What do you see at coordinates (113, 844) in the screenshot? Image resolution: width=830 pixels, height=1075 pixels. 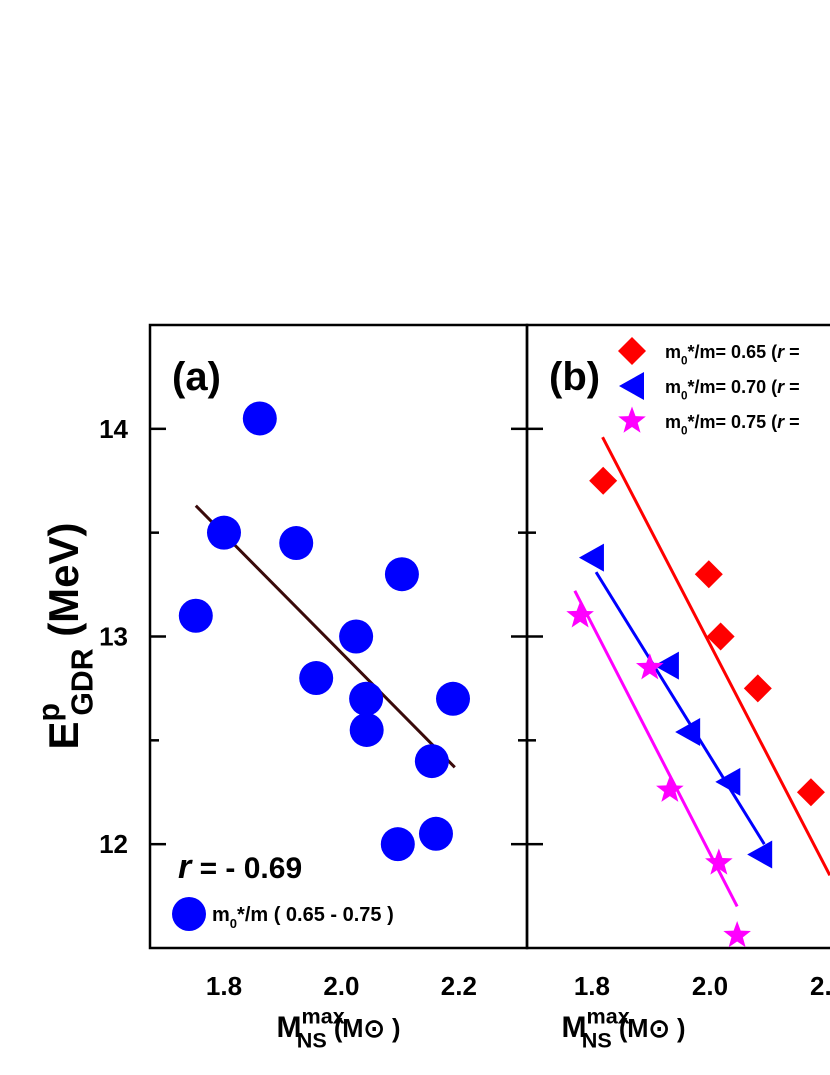 I see `y-tick-label: 12` at bounding box center [113, 844].